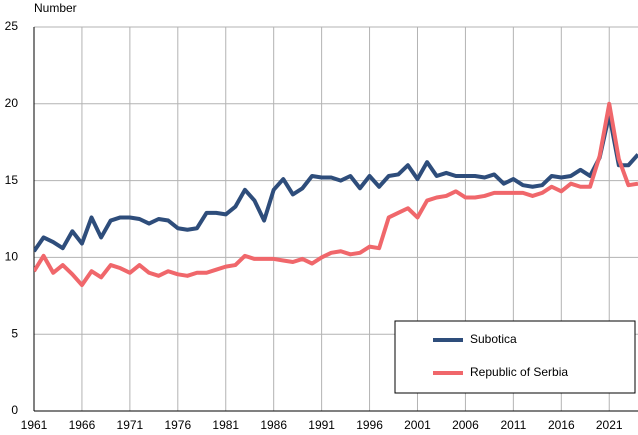  What do you see at coordinates (513, 425) in the screenshot?
I see `x-tick-label: 2011` at bounding box center [513, 425].